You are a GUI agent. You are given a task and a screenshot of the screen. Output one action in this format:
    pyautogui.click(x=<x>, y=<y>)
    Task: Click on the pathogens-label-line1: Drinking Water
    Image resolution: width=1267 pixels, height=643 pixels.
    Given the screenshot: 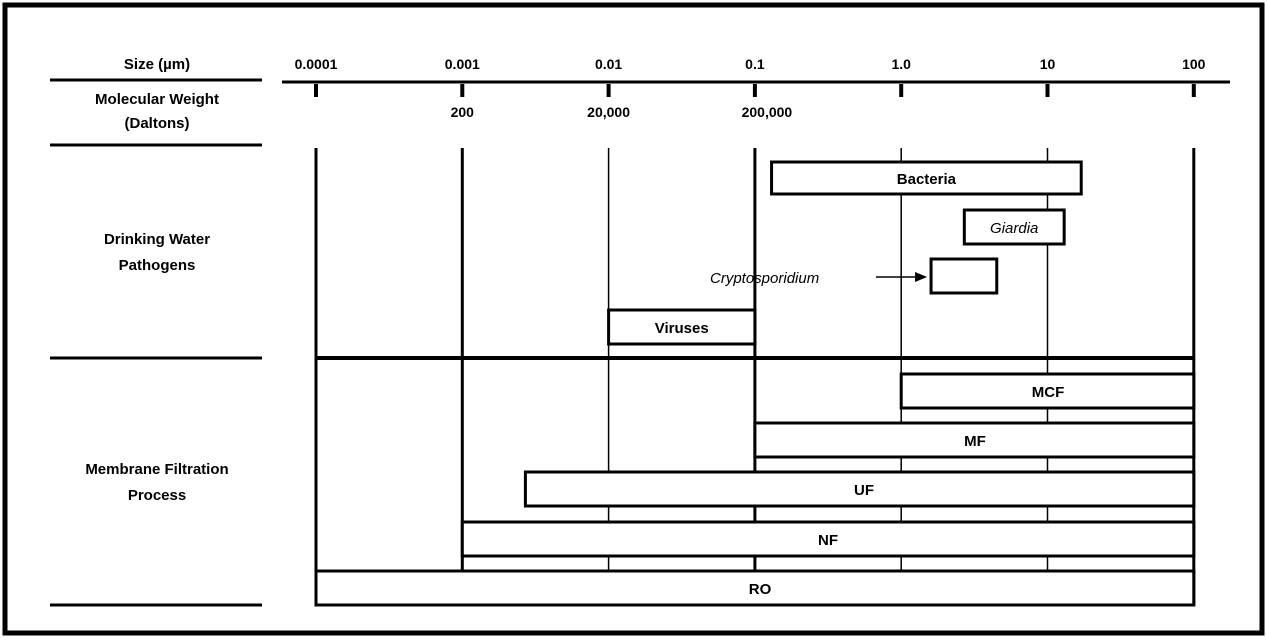 What is the action you would take?
    pyautogui.click(x=157, y=239)
    